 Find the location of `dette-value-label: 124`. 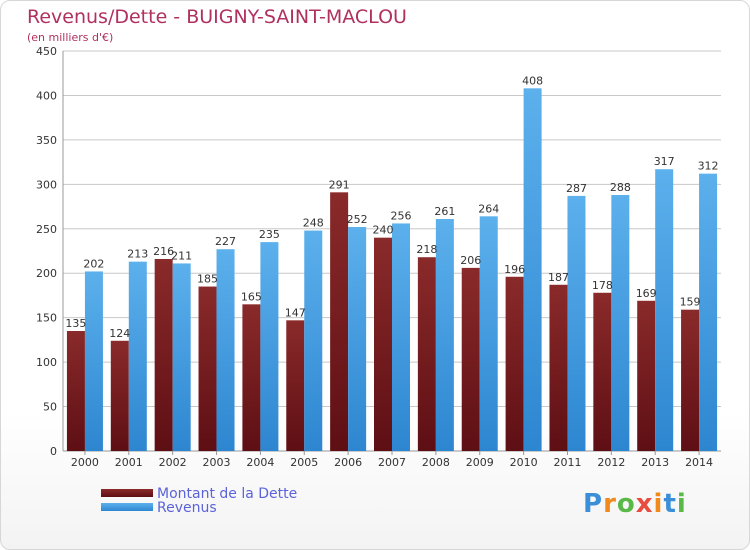

dette-value-label: 124 is located at coordinates (119, 333).